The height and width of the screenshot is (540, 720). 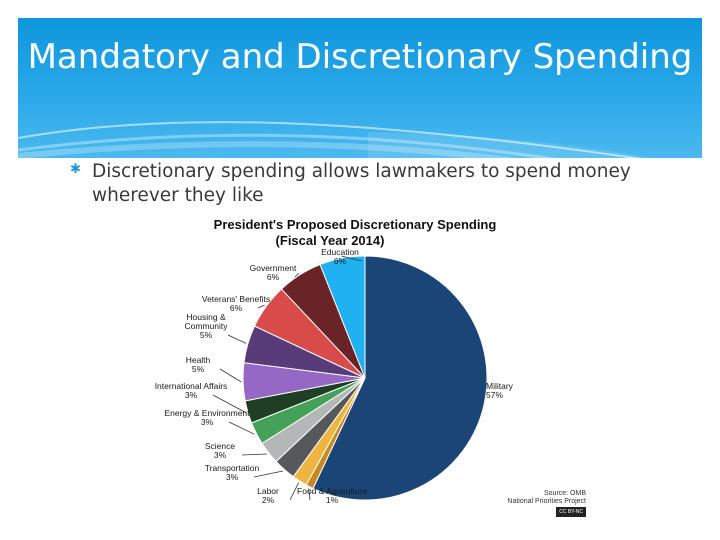 What do you see at coordinates (268, 495) in the screenshot?
I see `slice-label-labor: Labor 2%` at bounding box center [268, 495].